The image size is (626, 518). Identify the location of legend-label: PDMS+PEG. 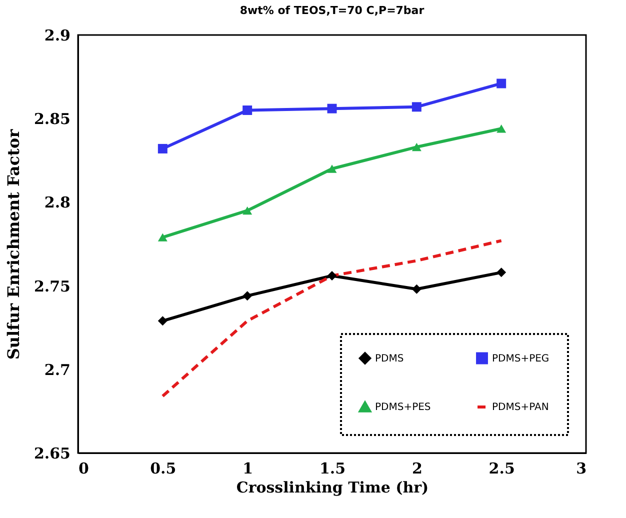
(521, 358).